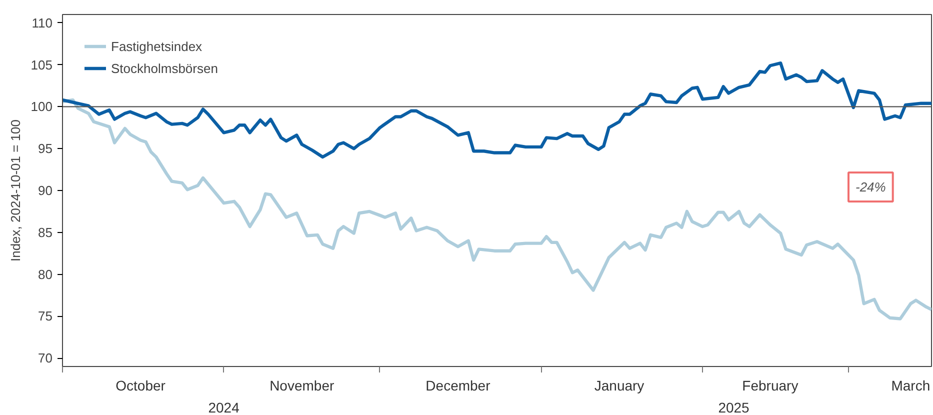 The height and width of the screenshot is (415, 933). Describe the element at coordinates (41, 106) in the screenshot. I see `y-tick-label: 100` at that location.